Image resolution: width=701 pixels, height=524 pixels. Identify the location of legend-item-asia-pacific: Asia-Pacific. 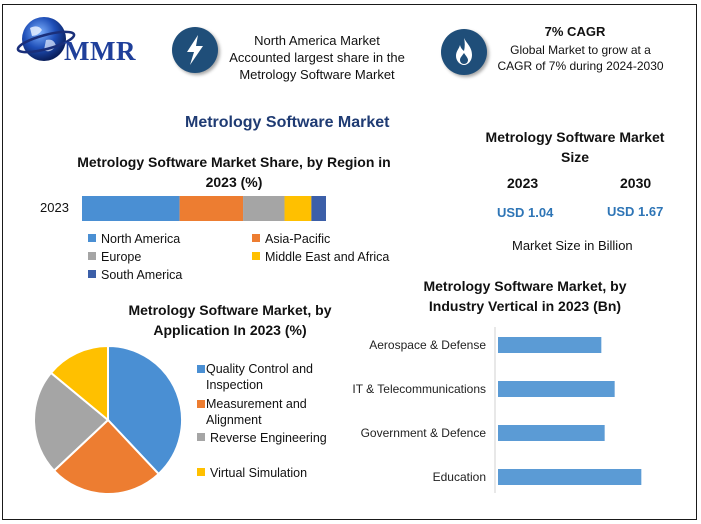
(291, 239).